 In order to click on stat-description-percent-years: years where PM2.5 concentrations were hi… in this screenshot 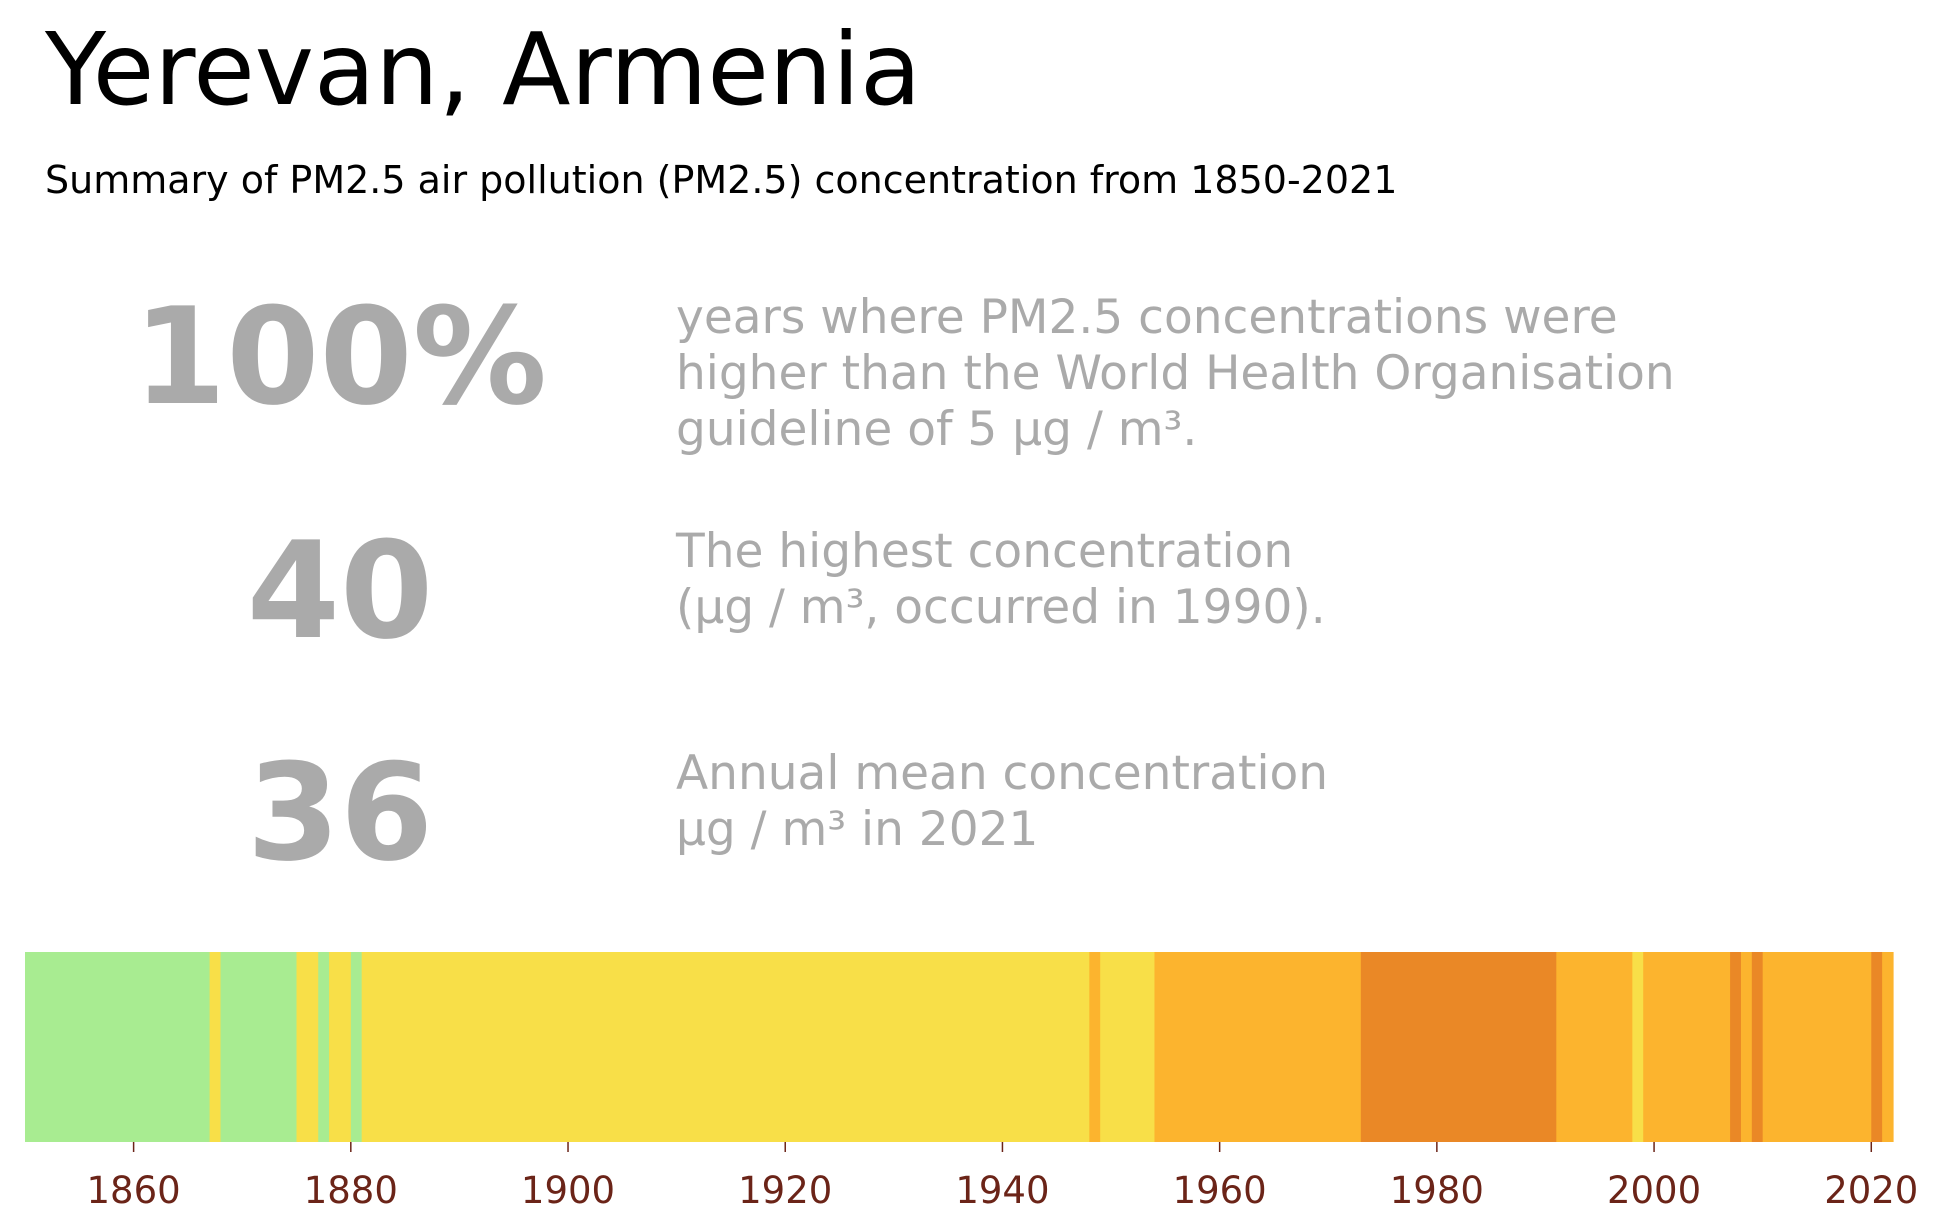, I will do `click(1175, 374)`.